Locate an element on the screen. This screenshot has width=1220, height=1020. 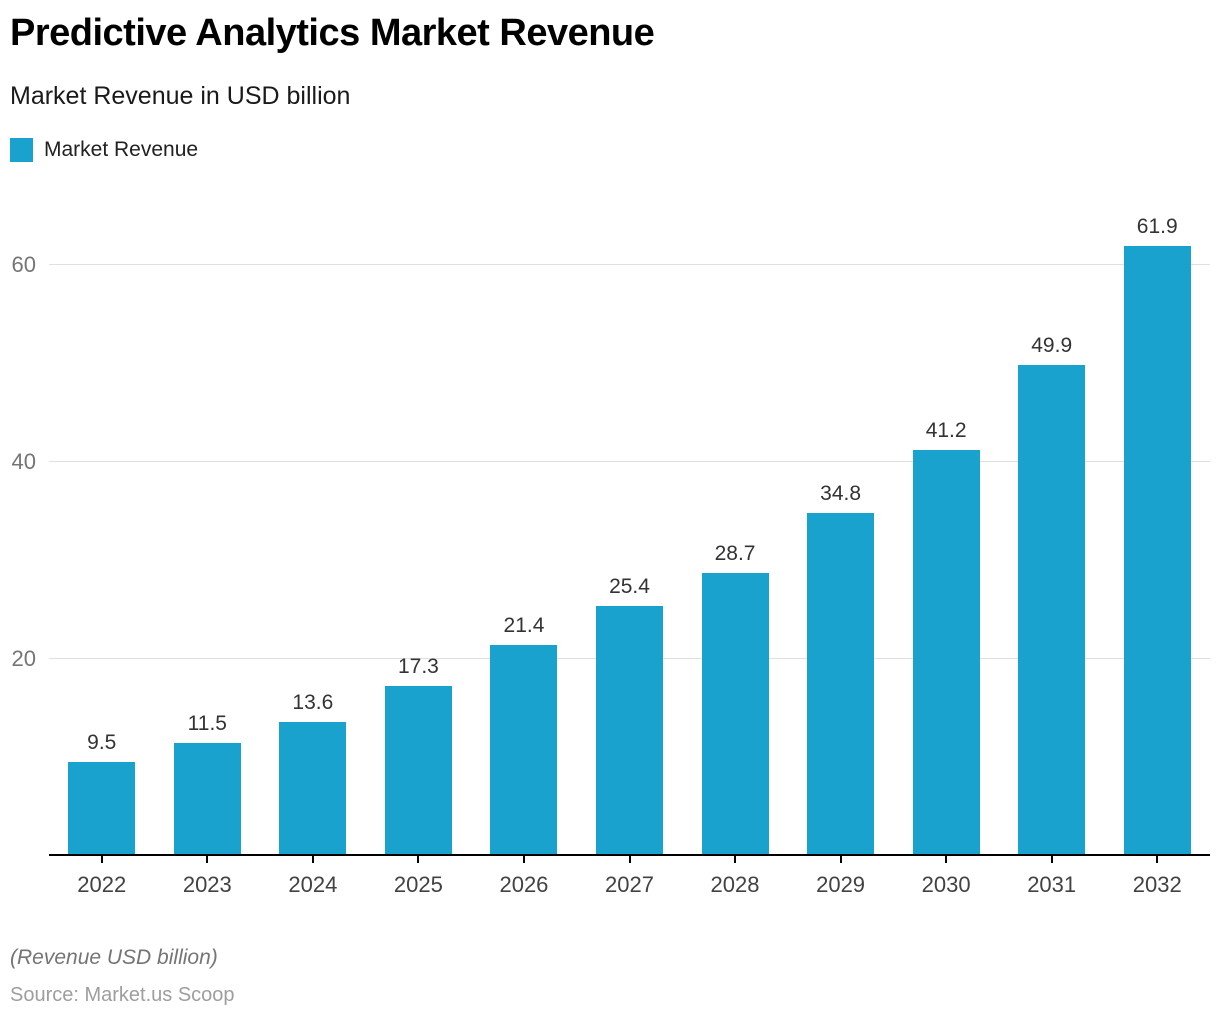
bar-value-label: 9.5 is located at coordinates (102, 743).